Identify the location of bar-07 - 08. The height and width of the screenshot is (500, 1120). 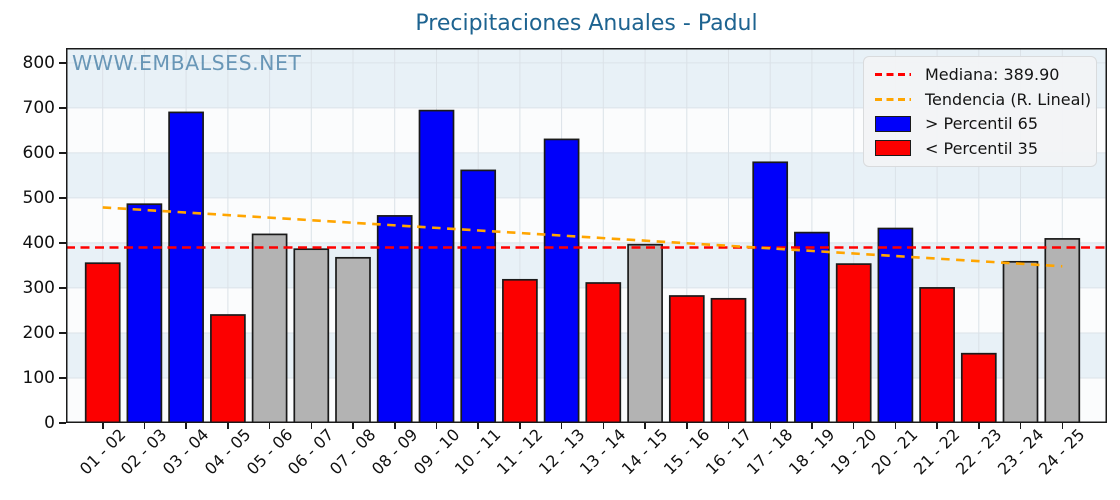
(353, 339).